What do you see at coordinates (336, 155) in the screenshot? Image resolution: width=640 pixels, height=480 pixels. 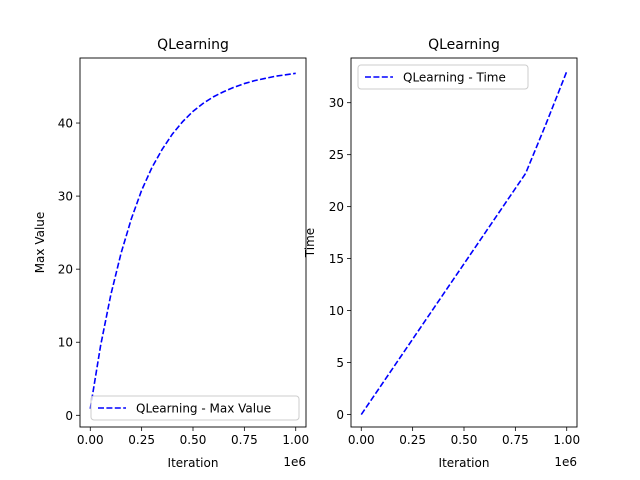 I see `y-tick-label: 25` at bounding box center [336, 155].